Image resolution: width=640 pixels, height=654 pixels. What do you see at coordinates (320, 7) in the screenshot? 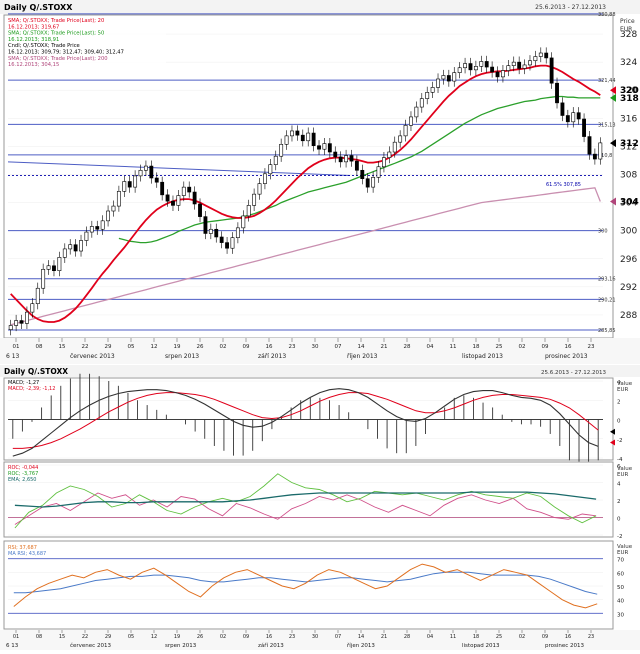
I see `price-panel-header` at bounding box center [320, 7].